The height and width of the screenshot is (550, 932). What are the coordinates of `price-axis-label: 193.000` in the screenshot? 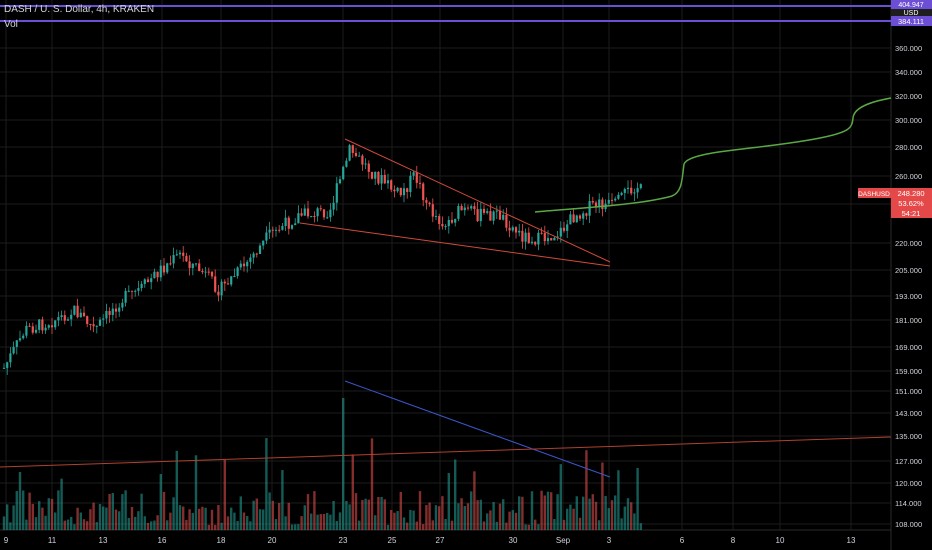 It's located at (908, 296).